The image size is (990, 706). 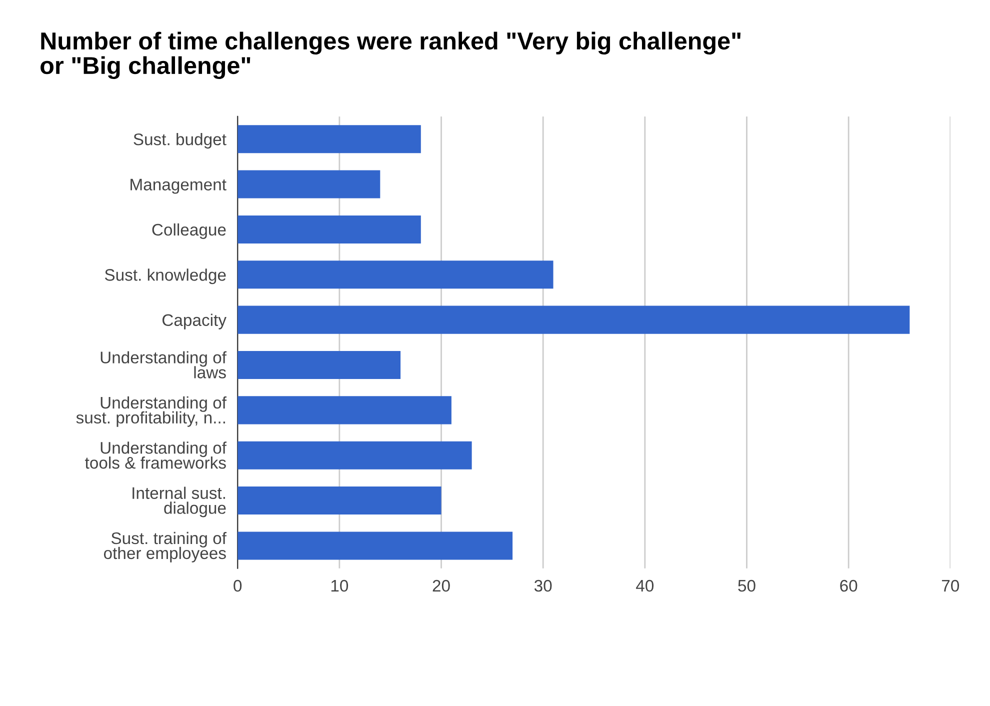 What do you see at coordinates (156, 455) in the screenshot?
I see `y-tick-label: Understanding of tools & frameworks` at bounding box center [156, 455].